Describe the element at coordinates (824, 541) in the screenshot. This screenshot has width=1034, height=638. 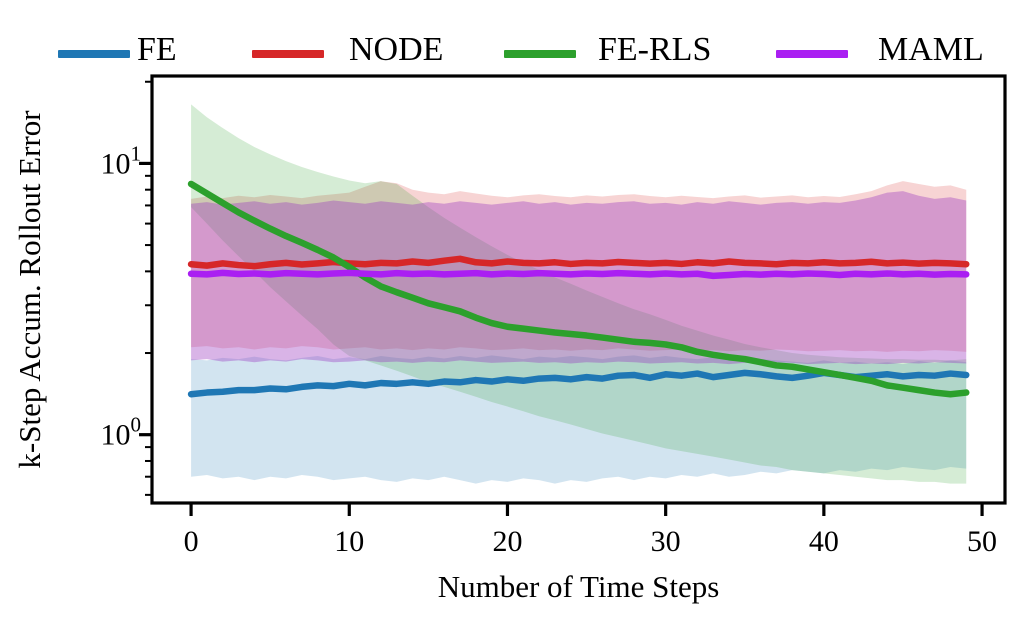
I see `x-tick-label: 40` at that location.